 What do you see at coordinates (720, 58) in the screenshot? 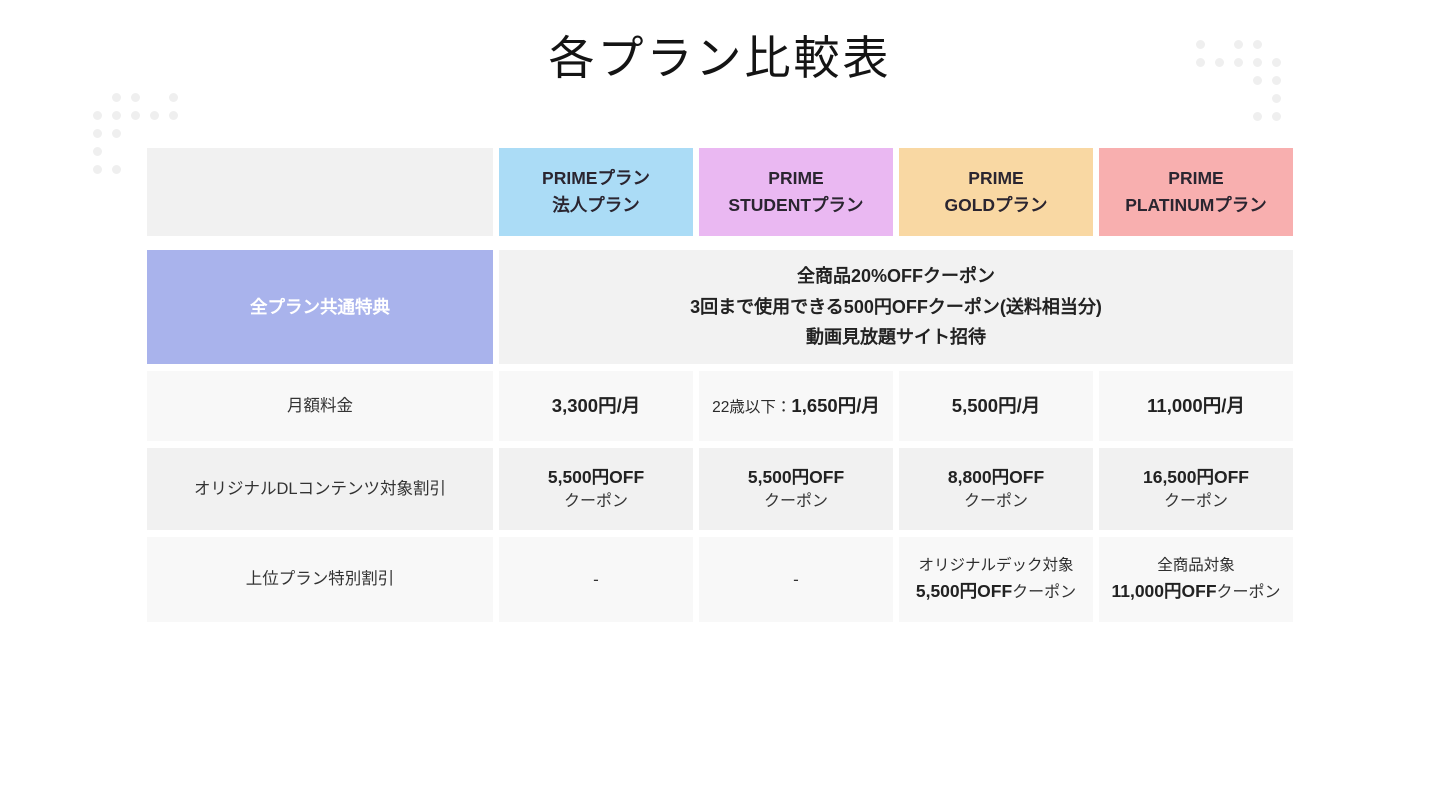
I see `page-title: 各プラン比較表` at bounding box center [720, 58].